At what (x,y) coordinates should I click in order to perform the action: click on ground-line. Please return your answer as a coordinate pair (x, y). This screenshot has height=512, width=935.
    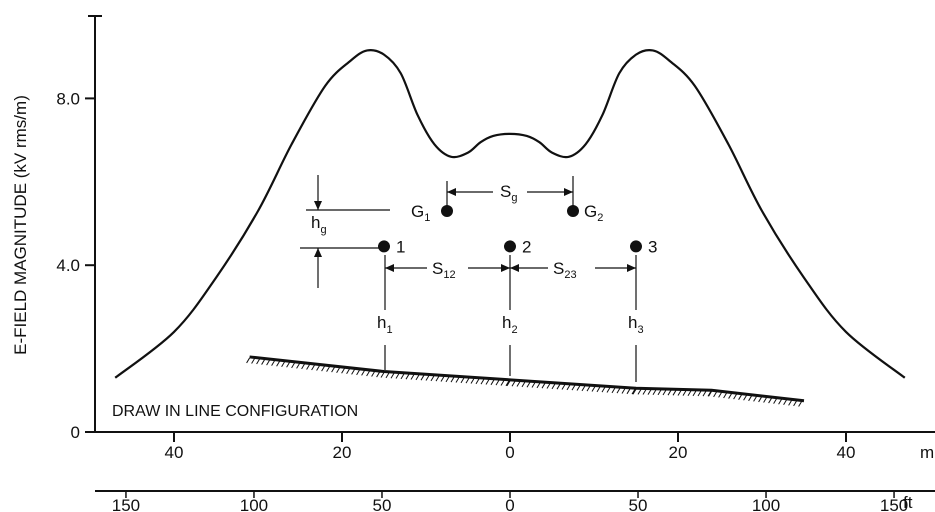
    Looking at the image, I should click on (527, 379).